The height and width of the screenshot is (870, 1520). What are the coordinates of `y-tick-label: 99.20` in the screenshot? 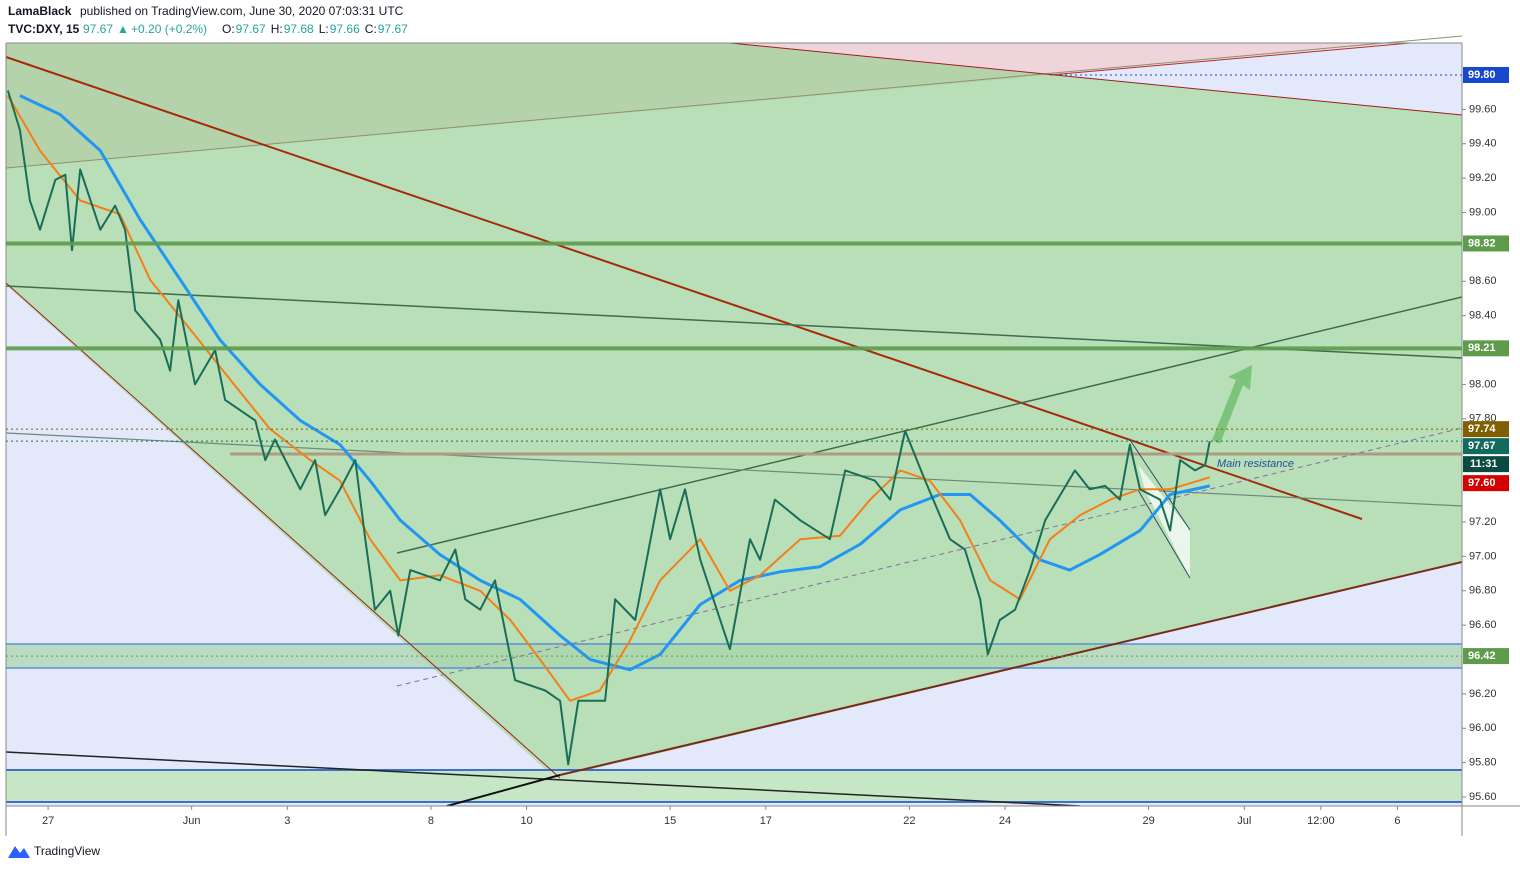 It's located at (1483, 178).